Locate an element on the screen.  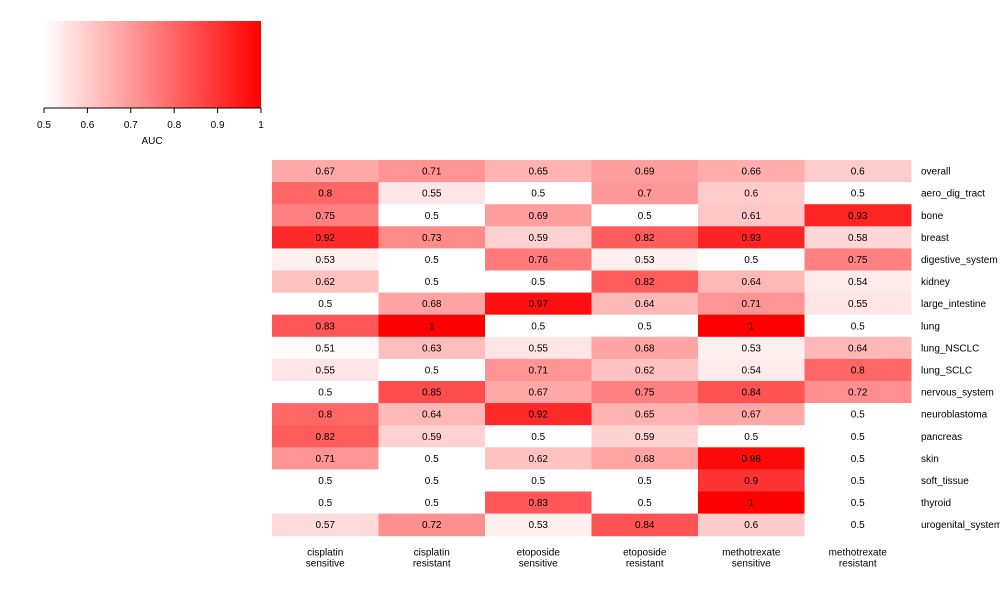
colorbar-tick-label: 0.6 is located at coordinates (87, 125).